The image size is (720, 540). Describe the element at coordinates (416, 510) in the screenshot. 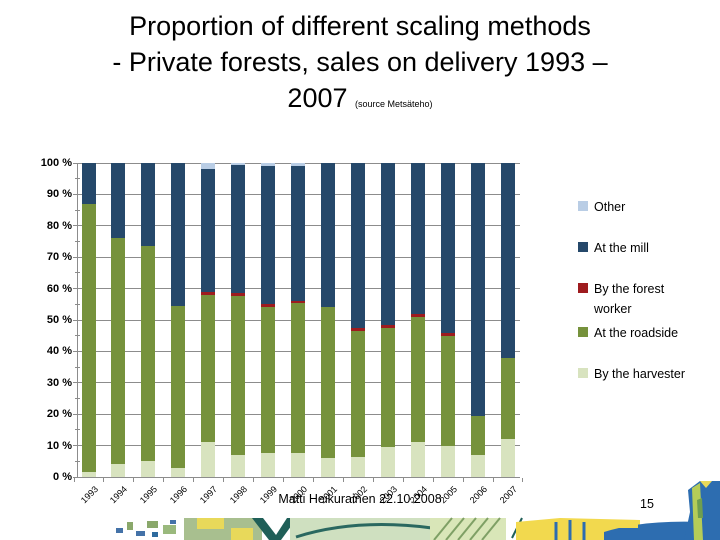

I see `footer-map-image` at that location.